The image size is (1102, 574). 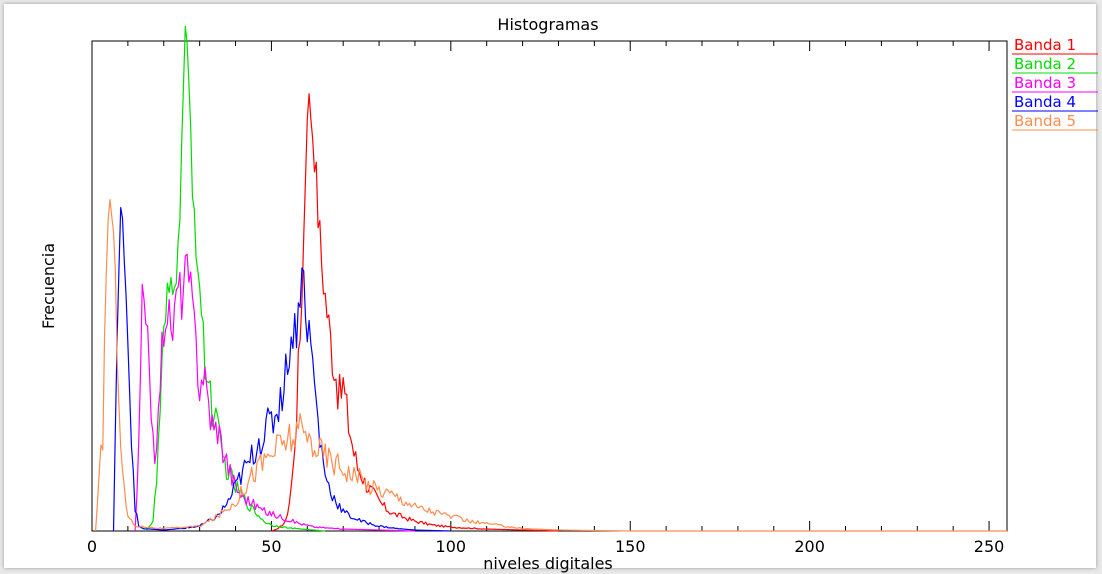 What do you see at coordinates (1045, 83) in the screenshot?
I see `legend-entry-banda-3: Banda 3` at bounding box center [1045, 83].